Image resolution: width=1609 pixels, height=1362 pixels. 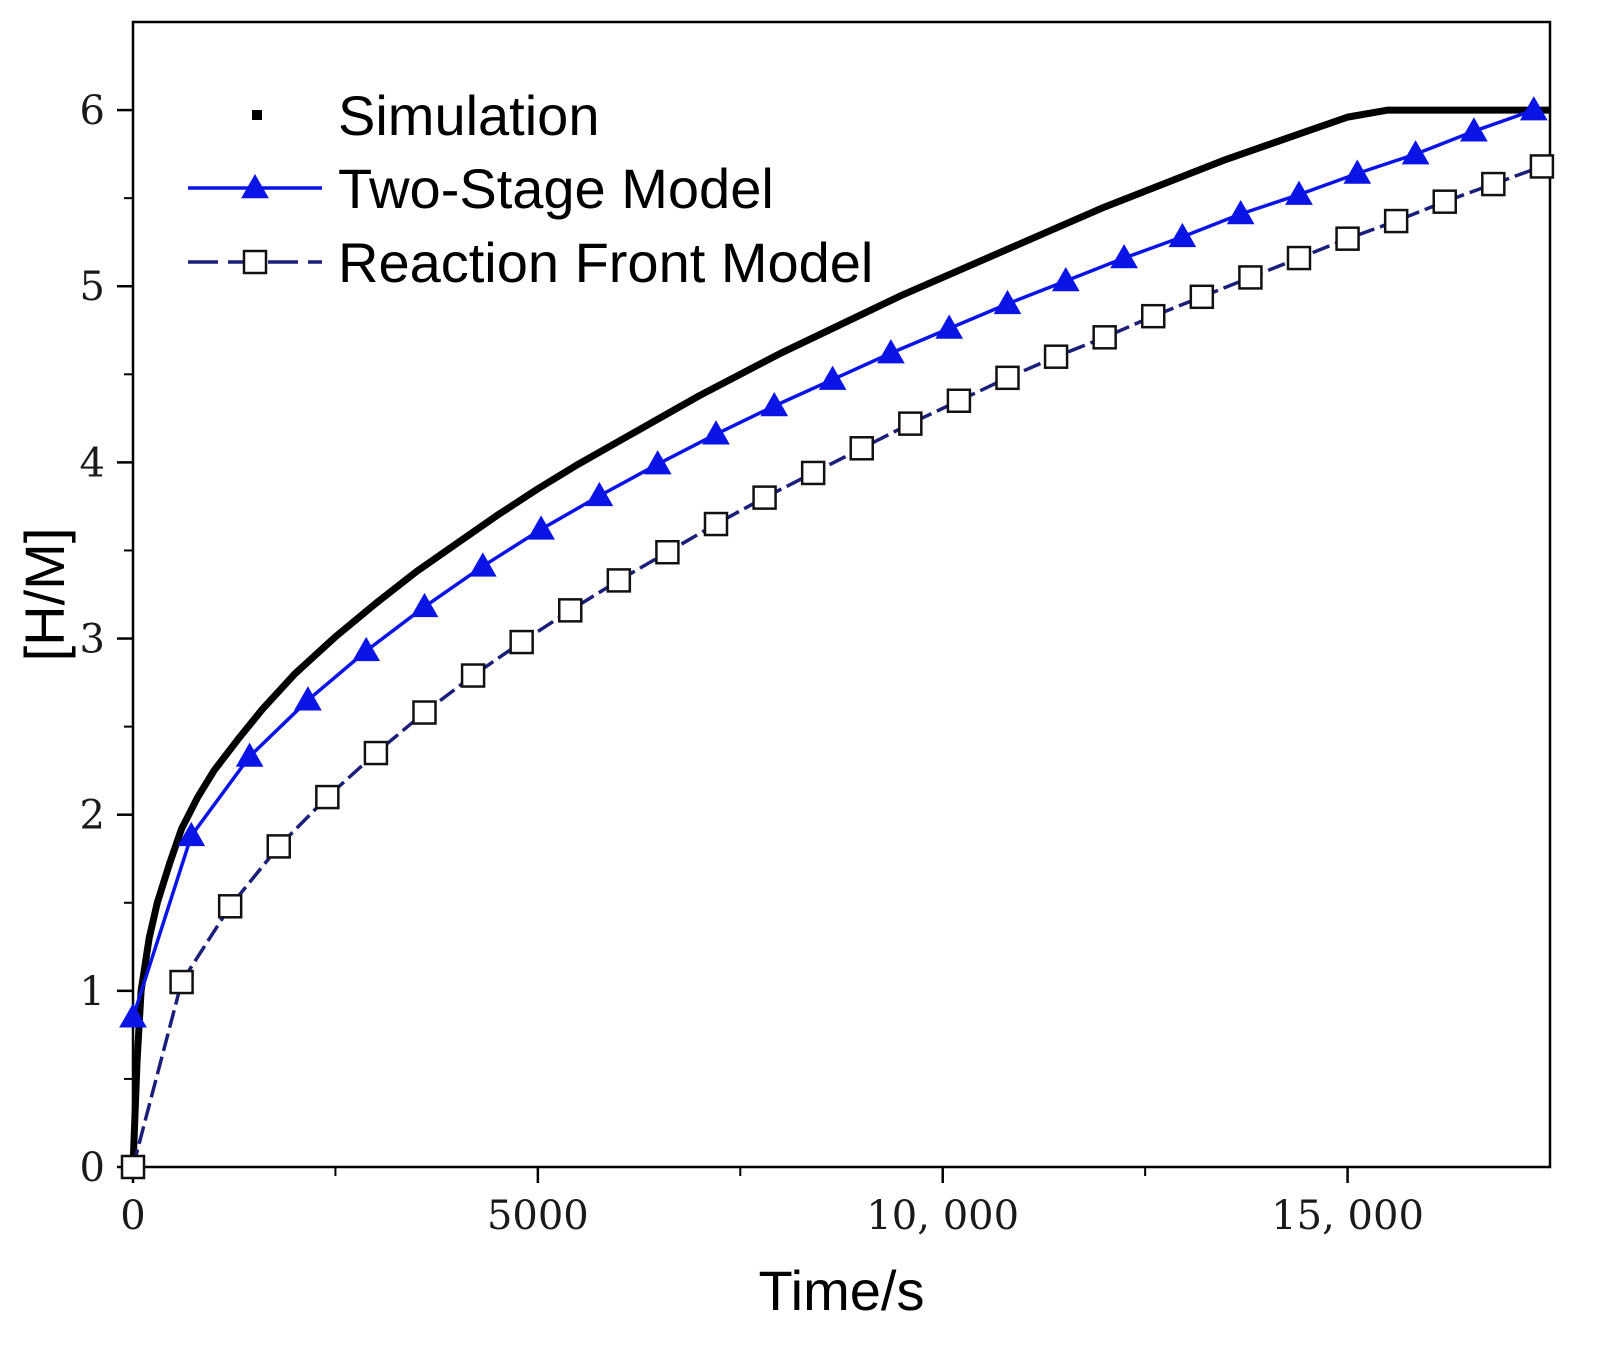 I want to click on x-axis-title: Time/s, so click(x=842, y=1290).